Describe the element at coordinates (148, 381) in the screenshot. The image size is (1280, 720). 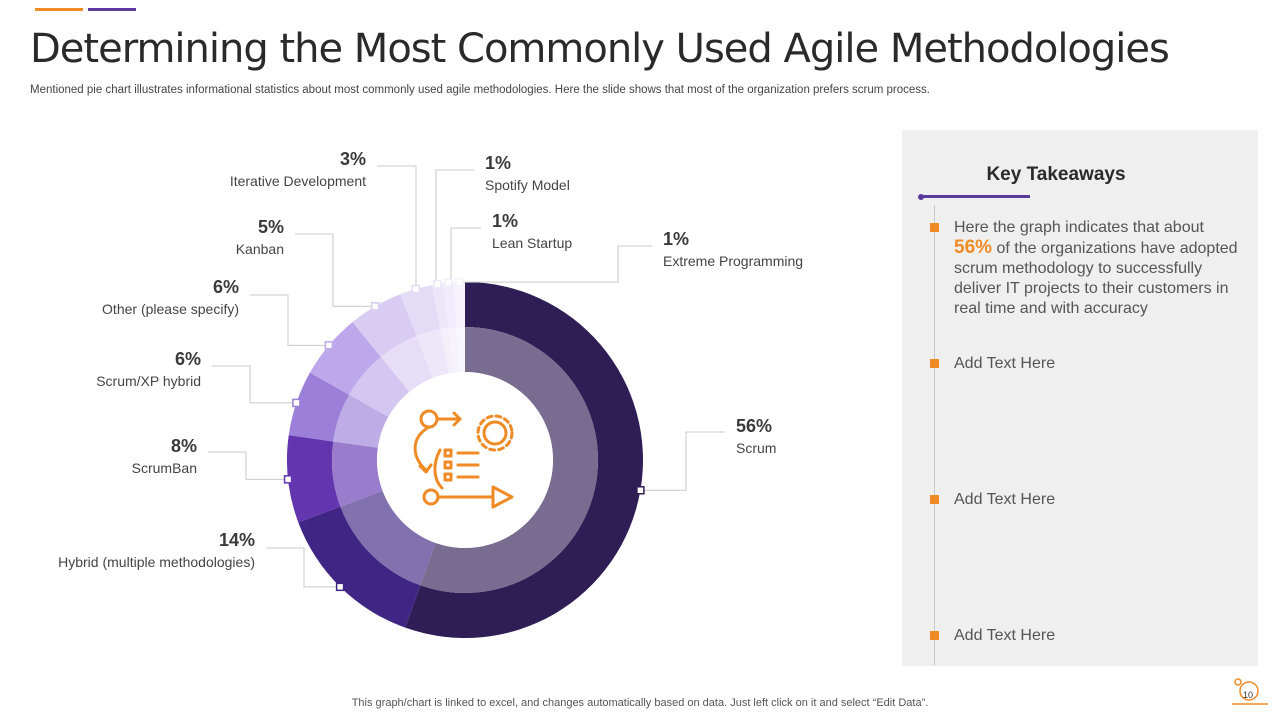
I see `category-label-scrum-xp-hybrid: Scrum/XP hybrid` at that location.